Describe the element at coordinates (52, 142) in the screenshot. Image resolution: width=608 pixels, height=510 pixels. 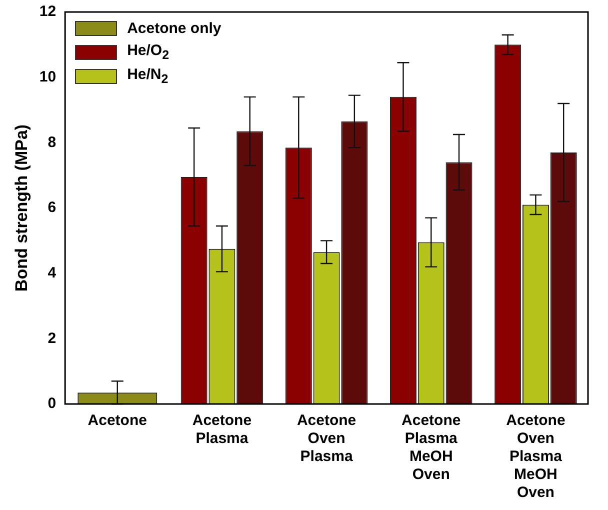
I see `y-tick-label: 8` at that location.